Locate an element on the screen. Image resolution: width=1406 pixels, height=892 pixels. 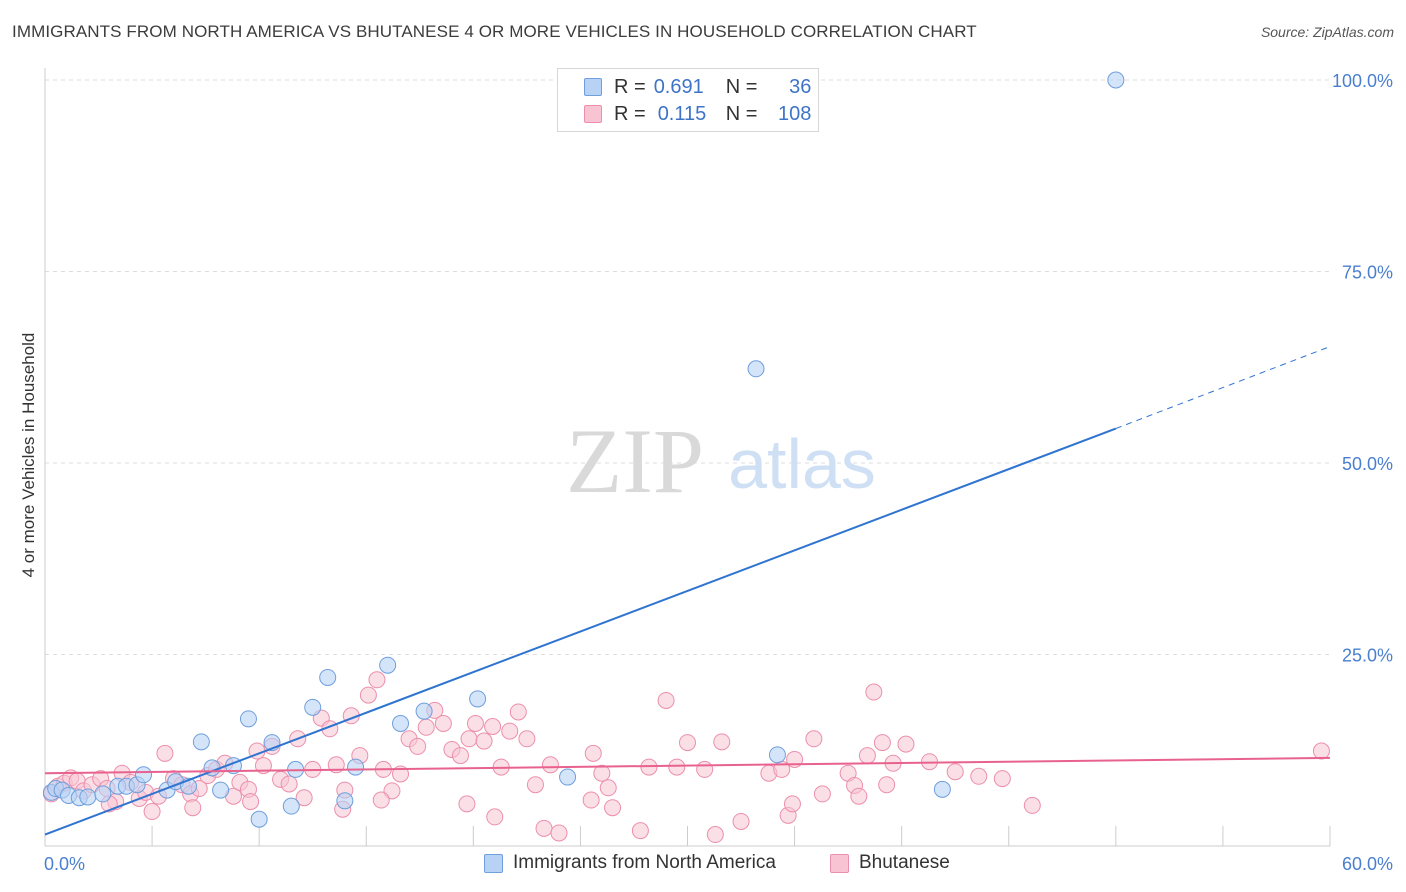
watermark-zip: ZIP is located at coordinates (635, 461).